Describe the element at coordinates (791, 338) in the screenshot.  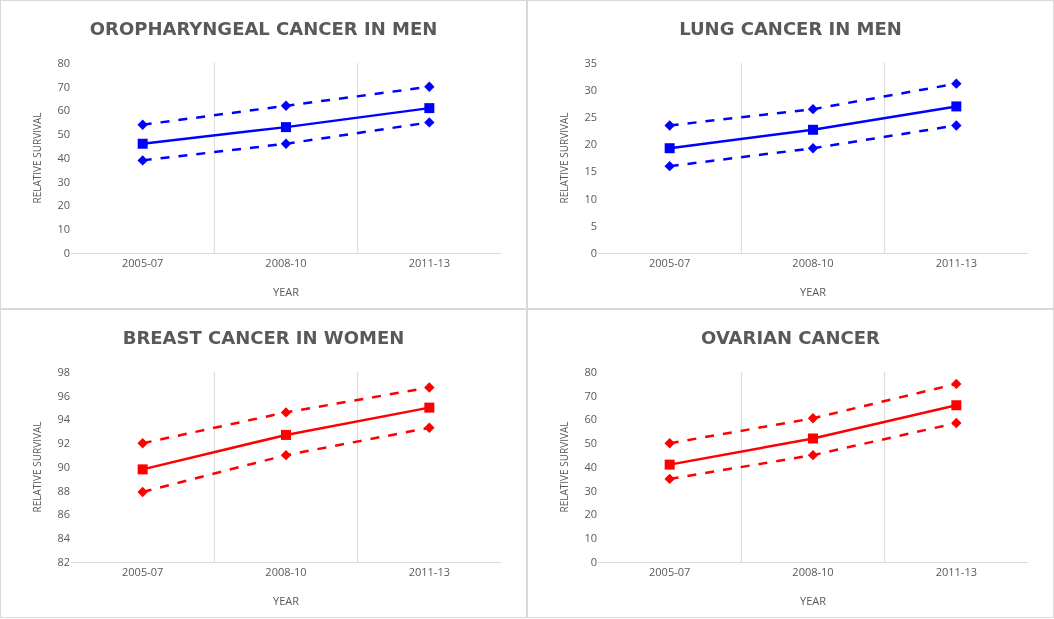
I see `chart-title: OVARIAN CANCER` at that location.